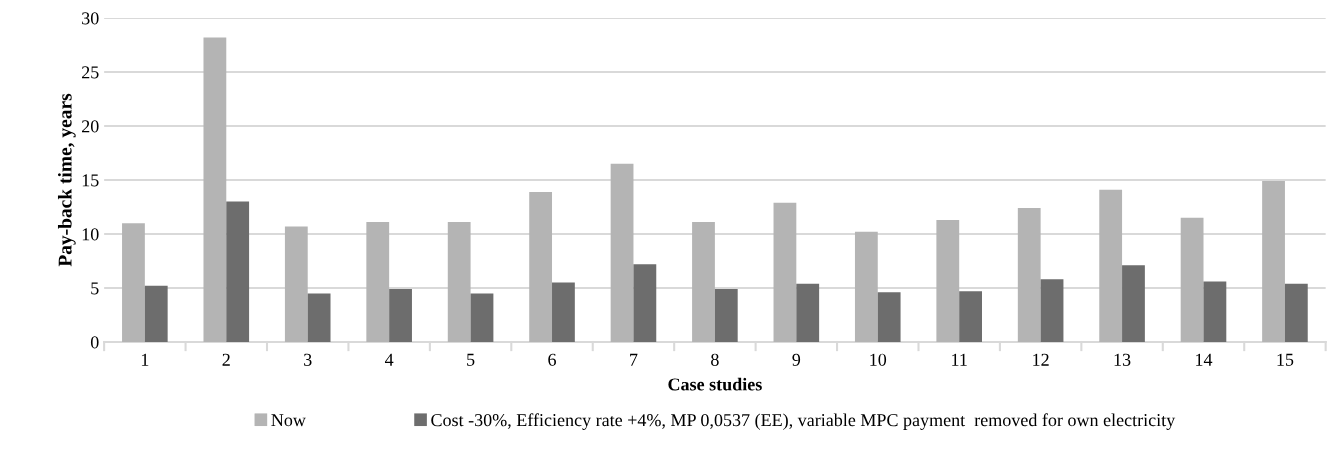 The image size is (1335, 450). I want to click on x-tick-label: 7, so click(634, 359).